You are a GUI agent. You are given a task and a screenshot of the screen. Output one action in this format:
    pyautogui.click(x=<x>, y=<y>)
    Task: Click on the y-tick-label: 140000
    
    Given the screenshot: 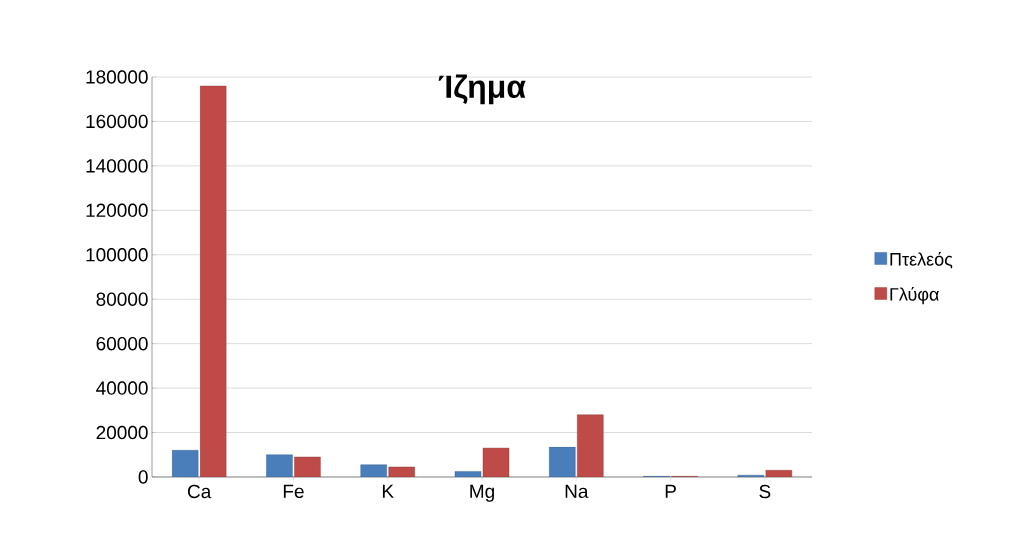 What is the action you would take?
    pyautogui.click(x=117, y=166)
    